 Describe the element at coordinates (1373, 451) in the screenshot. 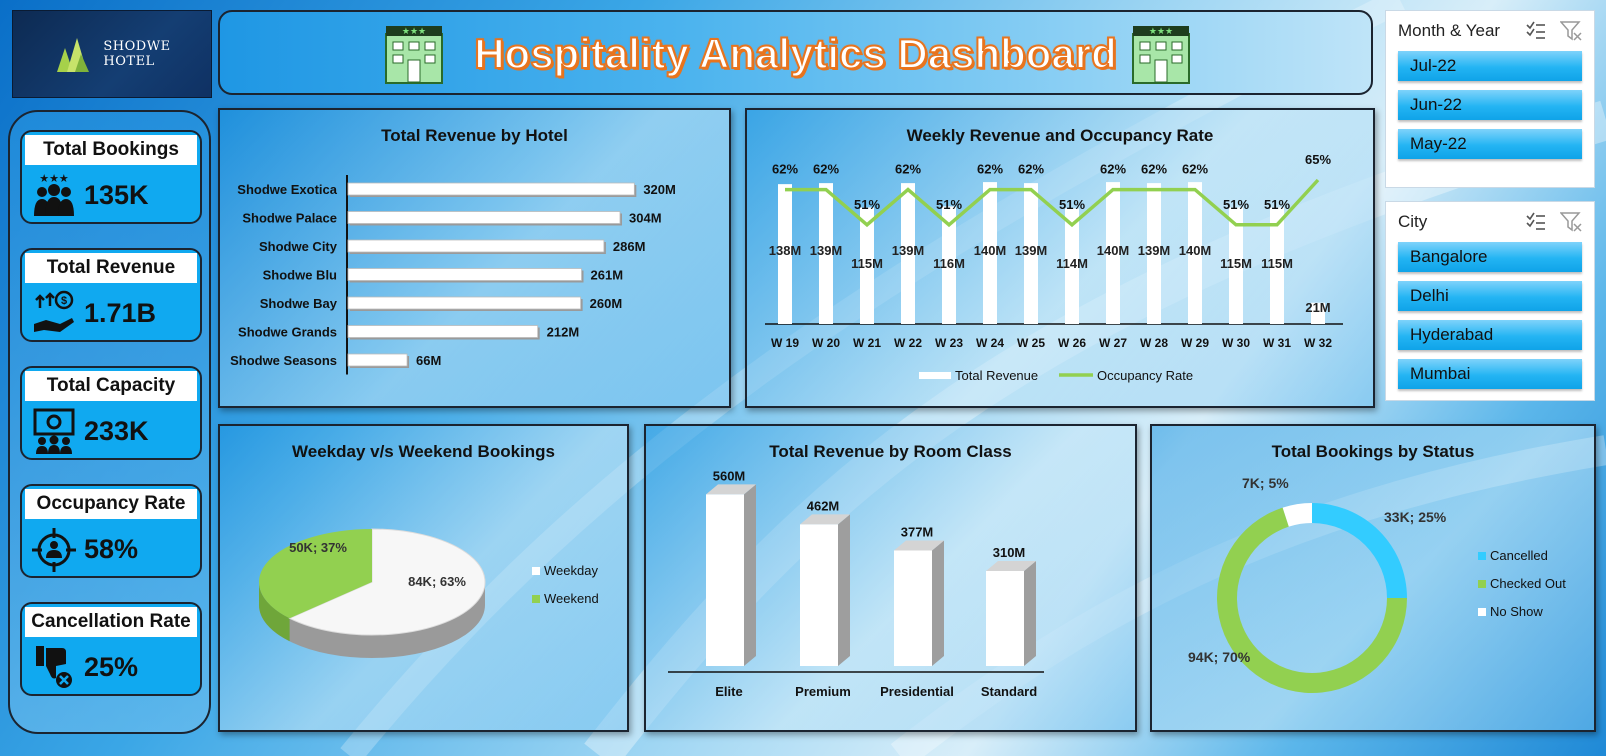

I see `chart-title: Total Bookings by Status` at that location.